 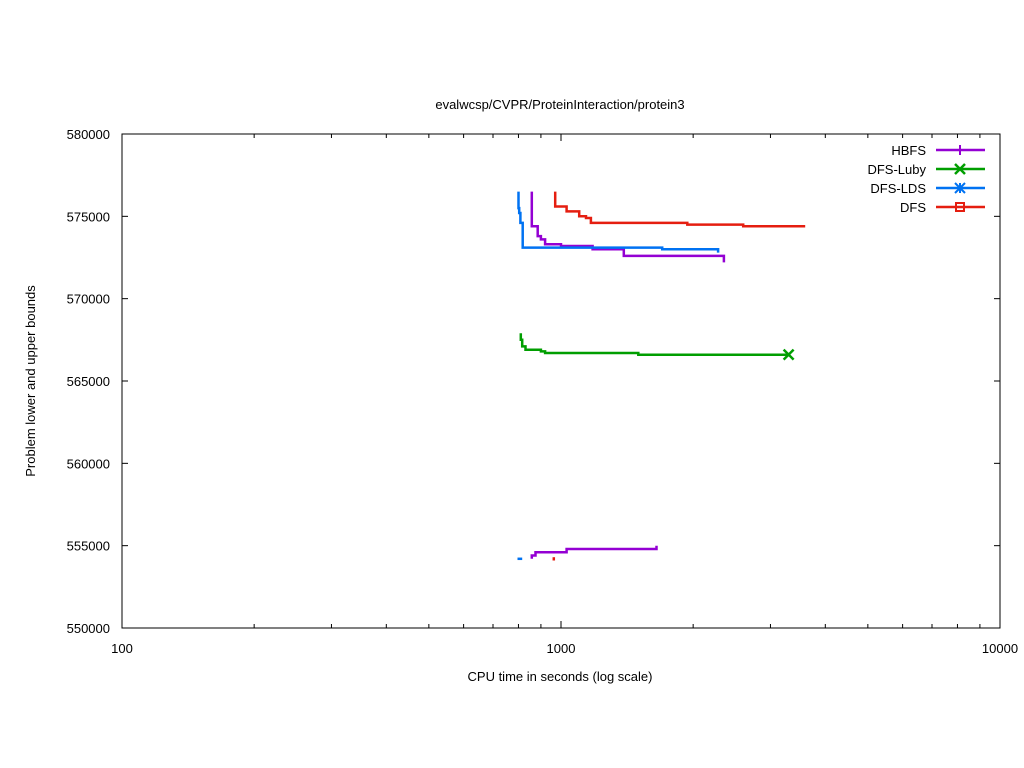 What do you see at coordinates (88, 381) in the screenshot?
I see `y-tick-label: 565000` at bounding box center [88, 381].